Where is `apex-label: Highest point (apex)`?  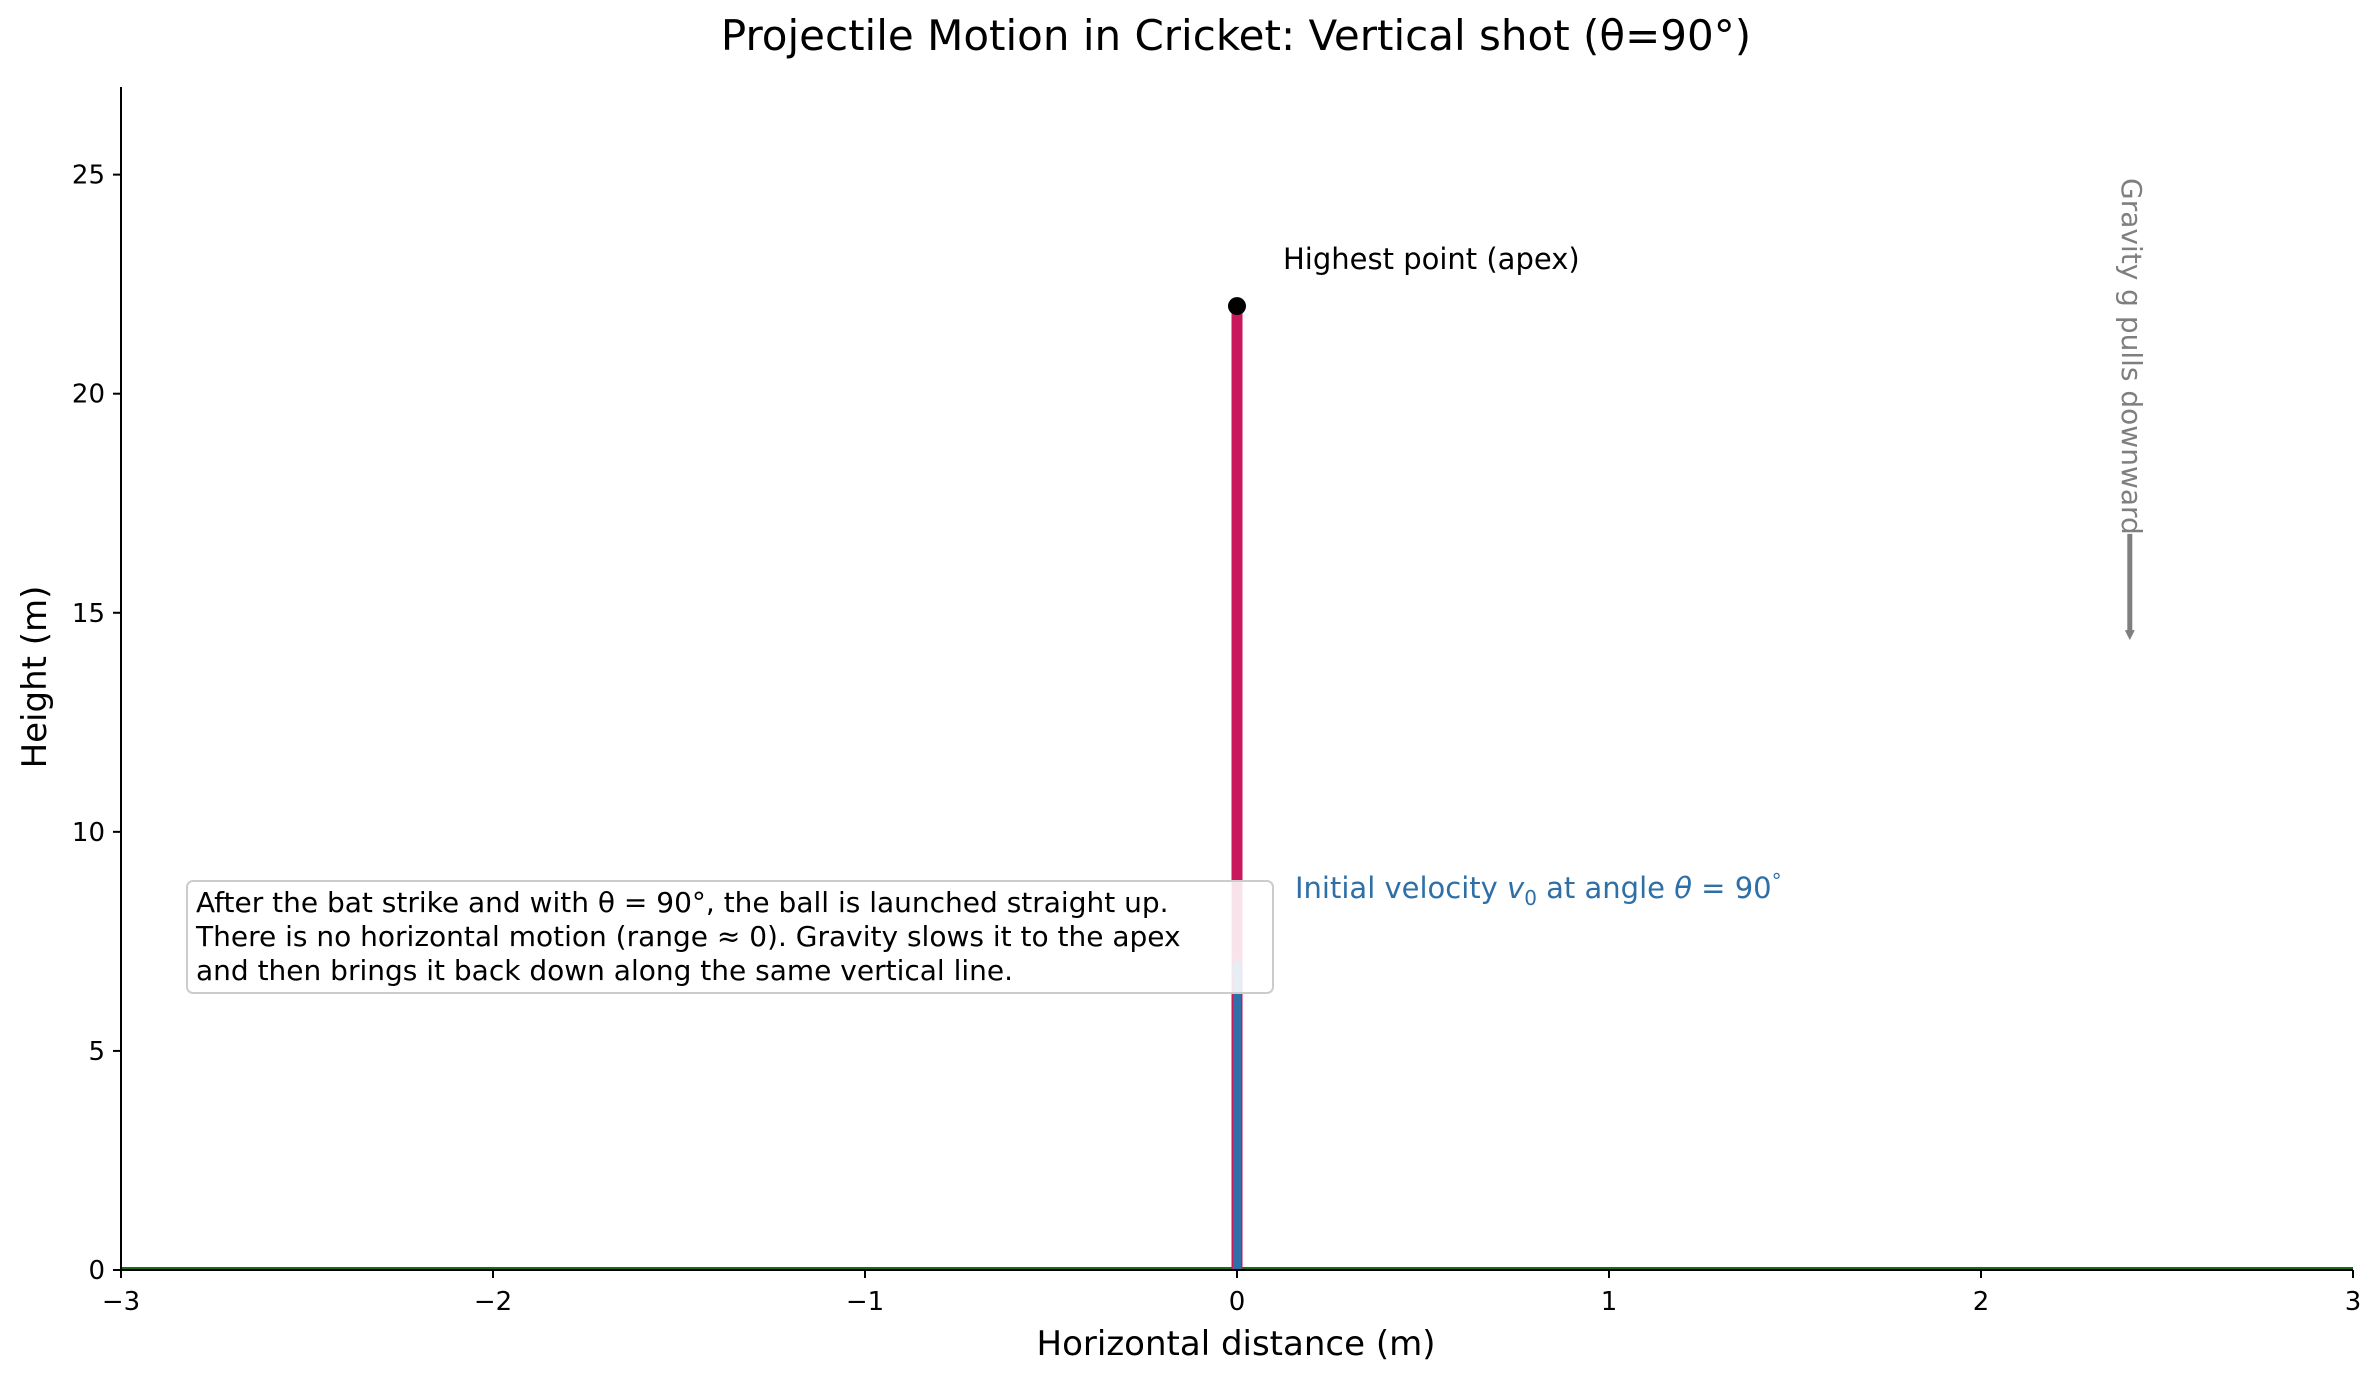 apex-label: Highest point (apex) is located at coordinates (1431, 259).